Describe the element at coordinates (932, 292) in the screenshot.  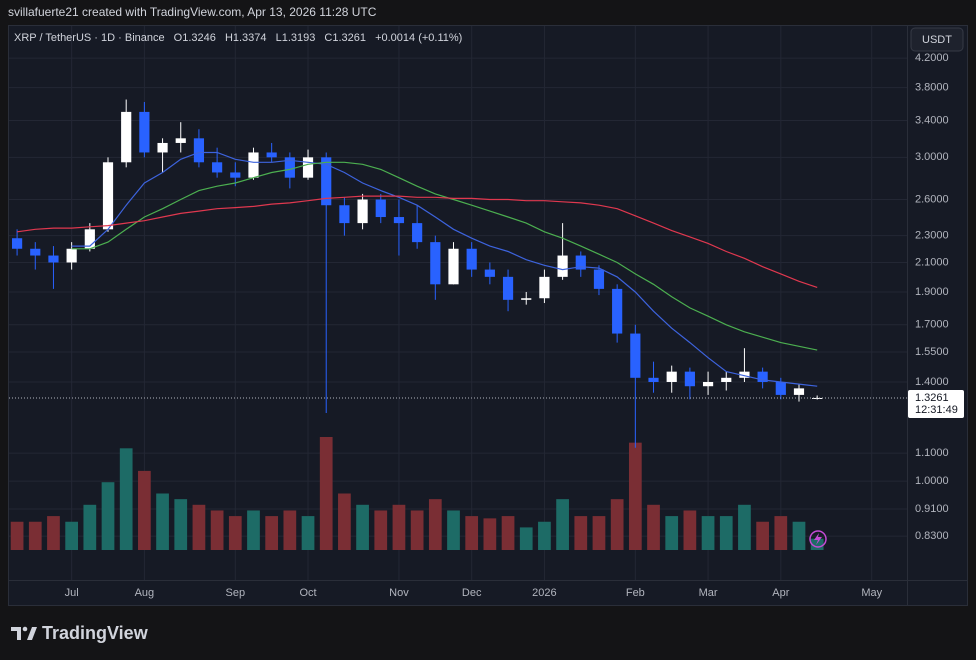
I see `y-tick-label: 1.9000` at that location.